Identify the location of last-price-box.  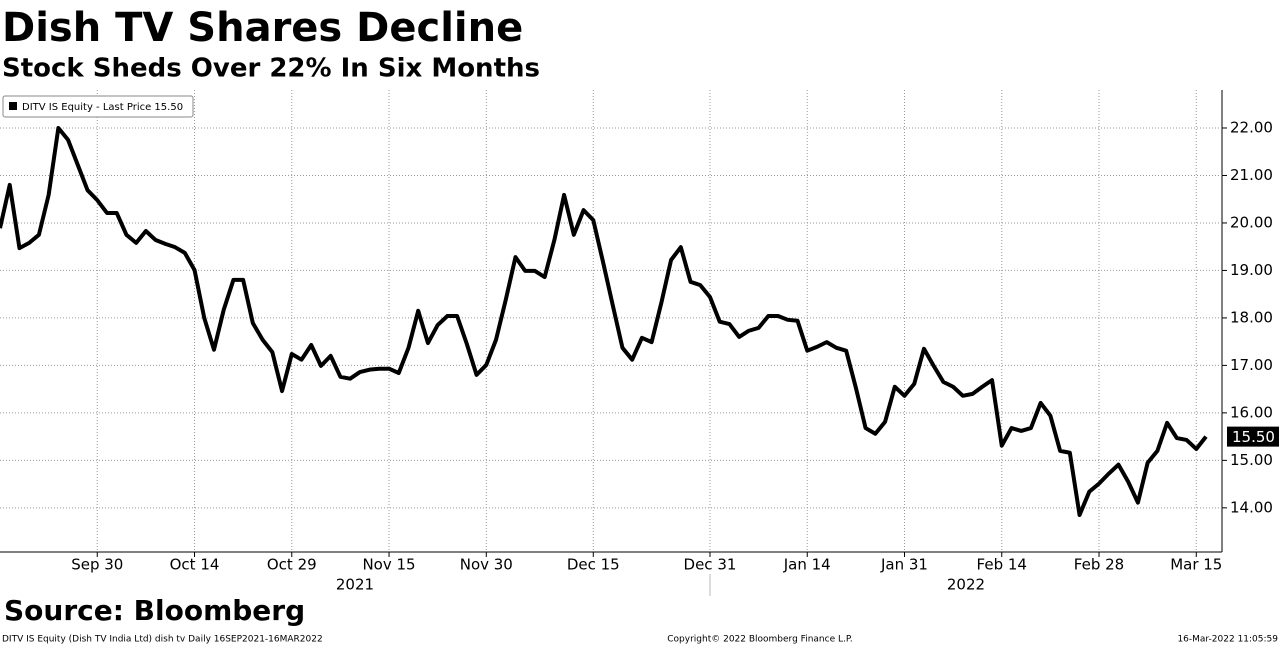
(1253, 436).